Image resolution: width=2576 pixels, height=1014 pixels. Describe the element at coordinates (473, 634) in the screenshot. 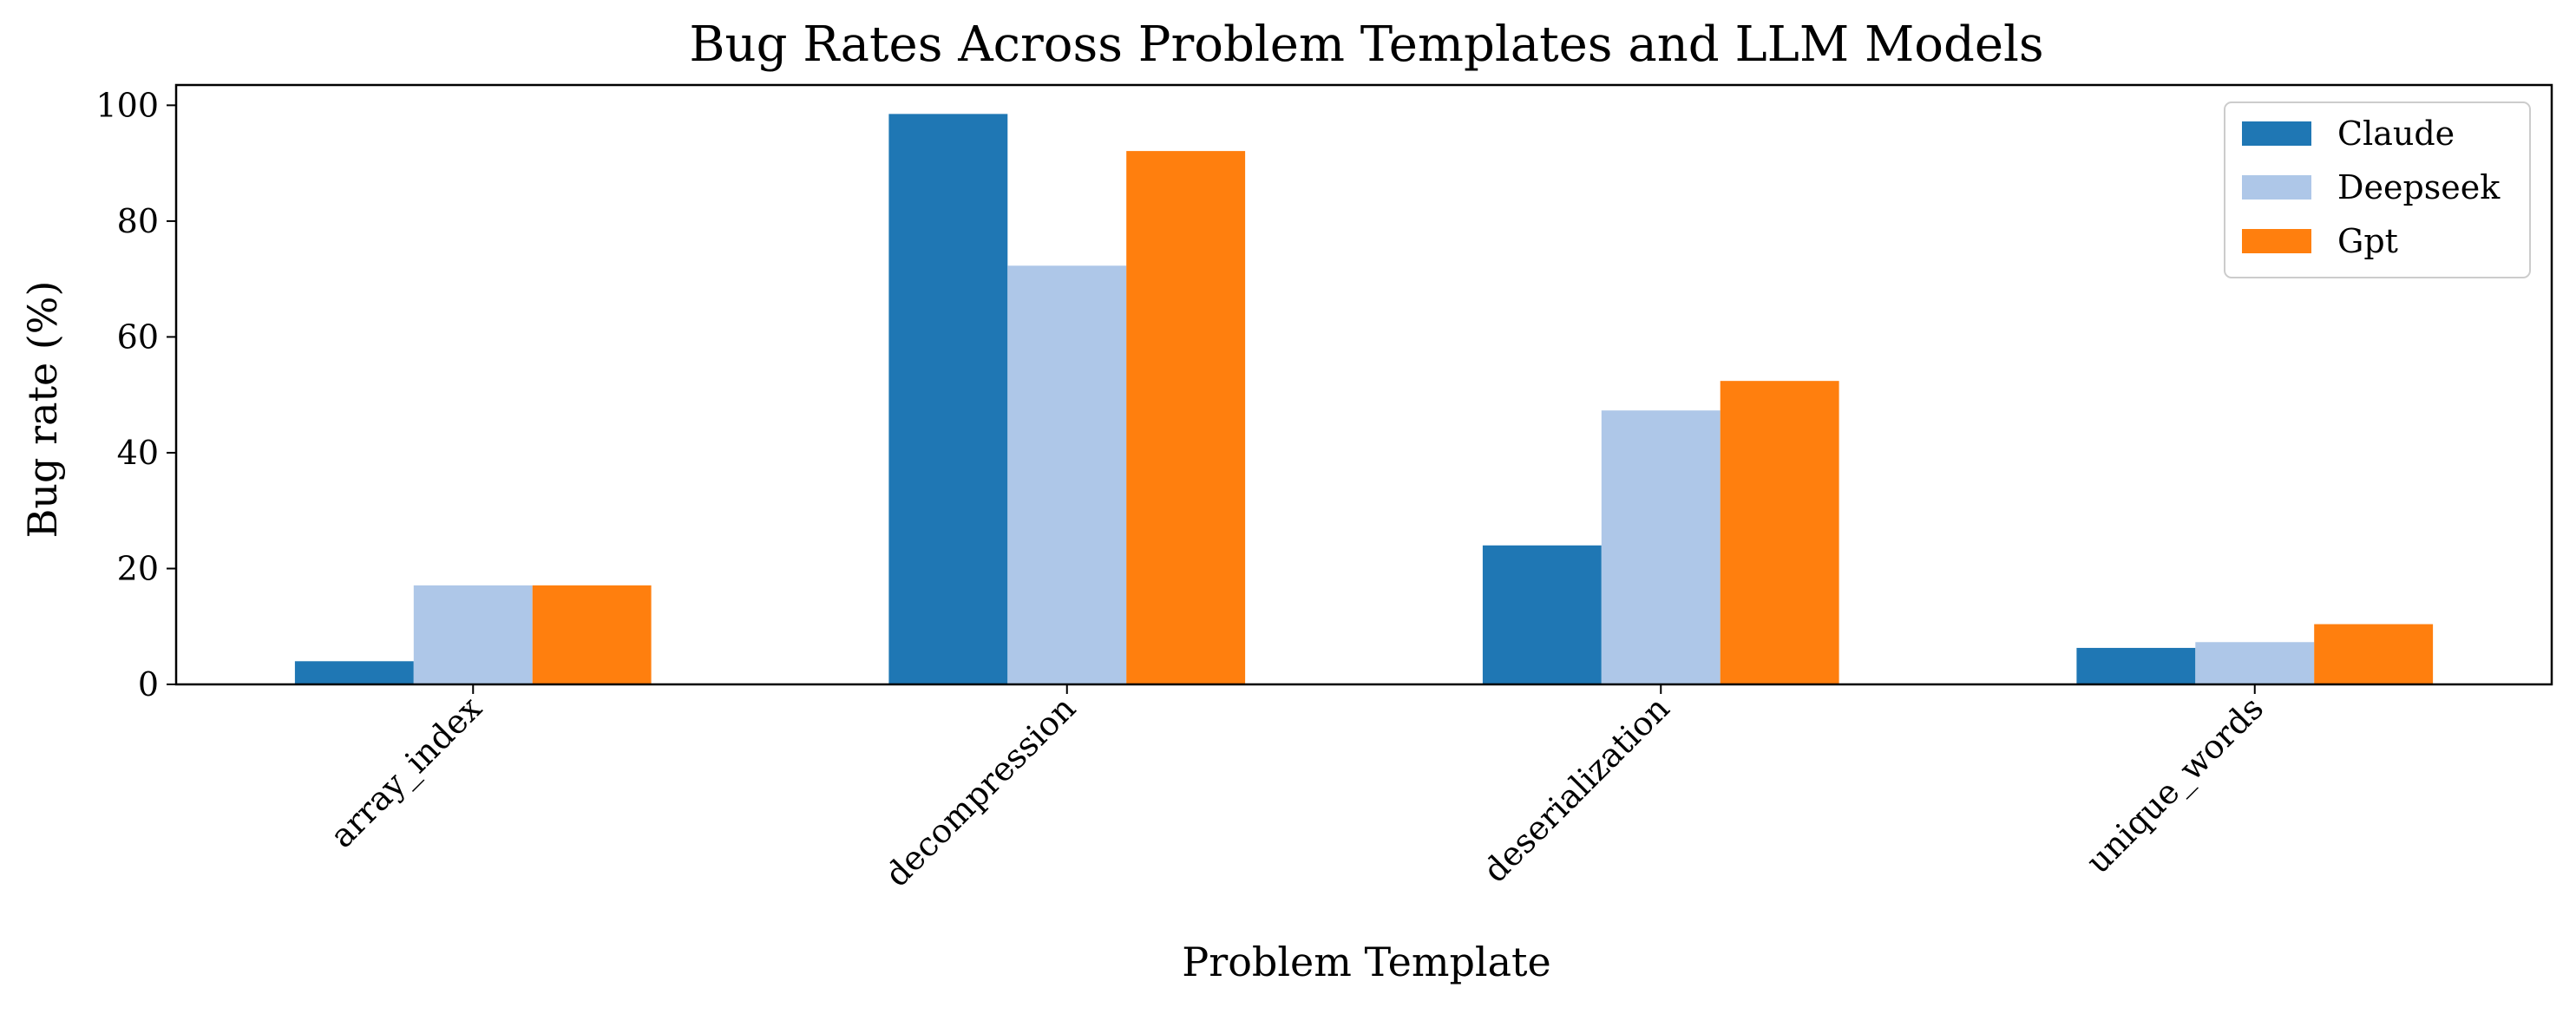

I see `bar-deepseek-array_index` at that location.